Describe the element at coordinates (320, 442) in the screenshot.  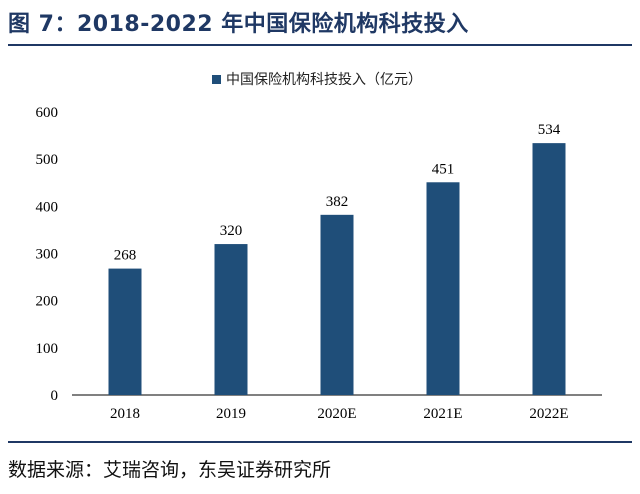
I see `source-rule` at that location.